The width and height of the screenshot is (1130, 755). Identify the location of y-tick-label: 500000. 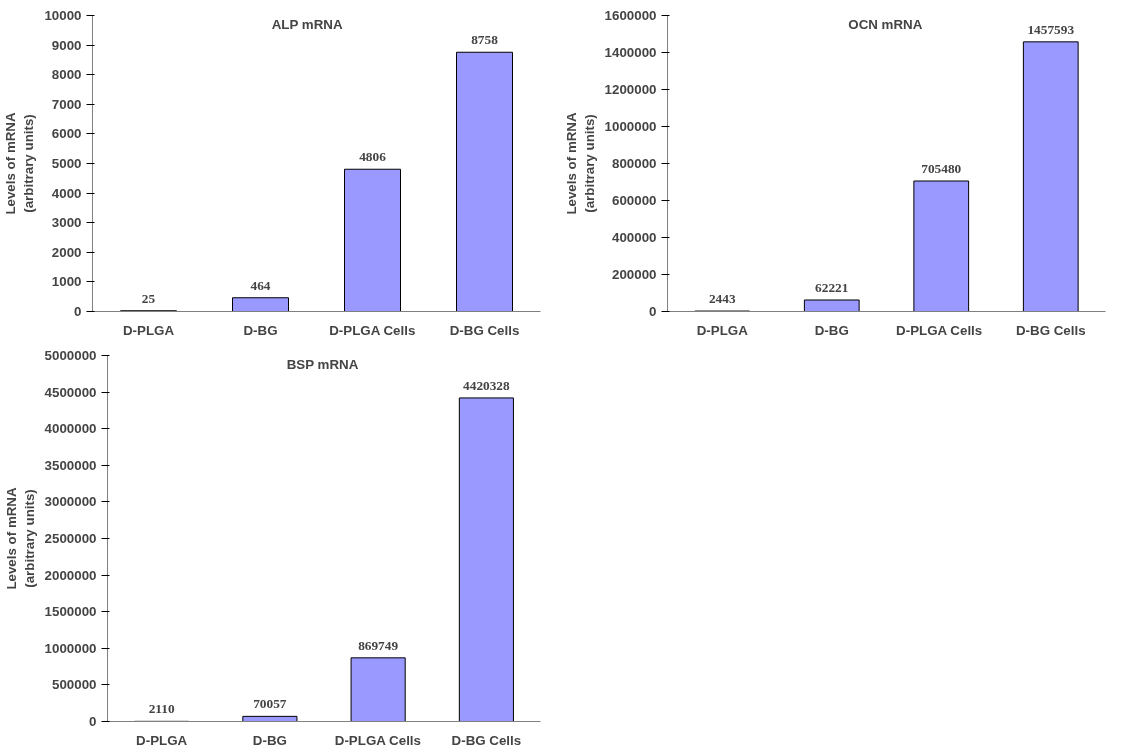
(74, 685).